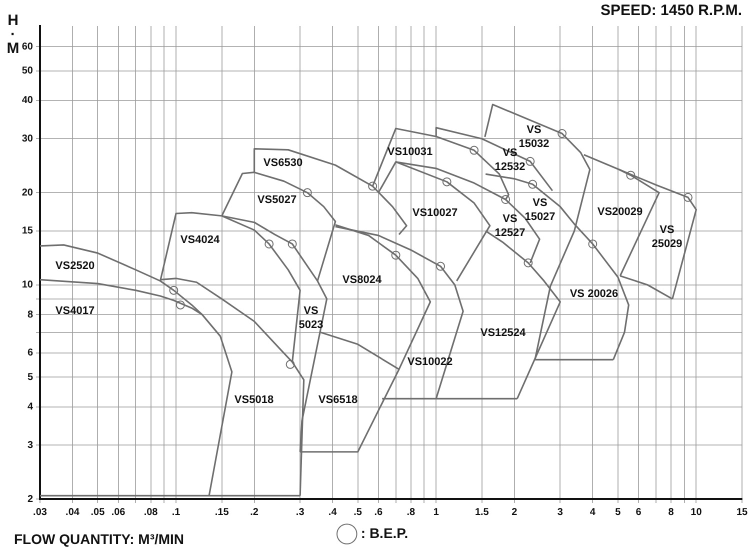 This screenshot has width=754, height=553. I want to click on y-tick-label: 5, so click(30, 377).